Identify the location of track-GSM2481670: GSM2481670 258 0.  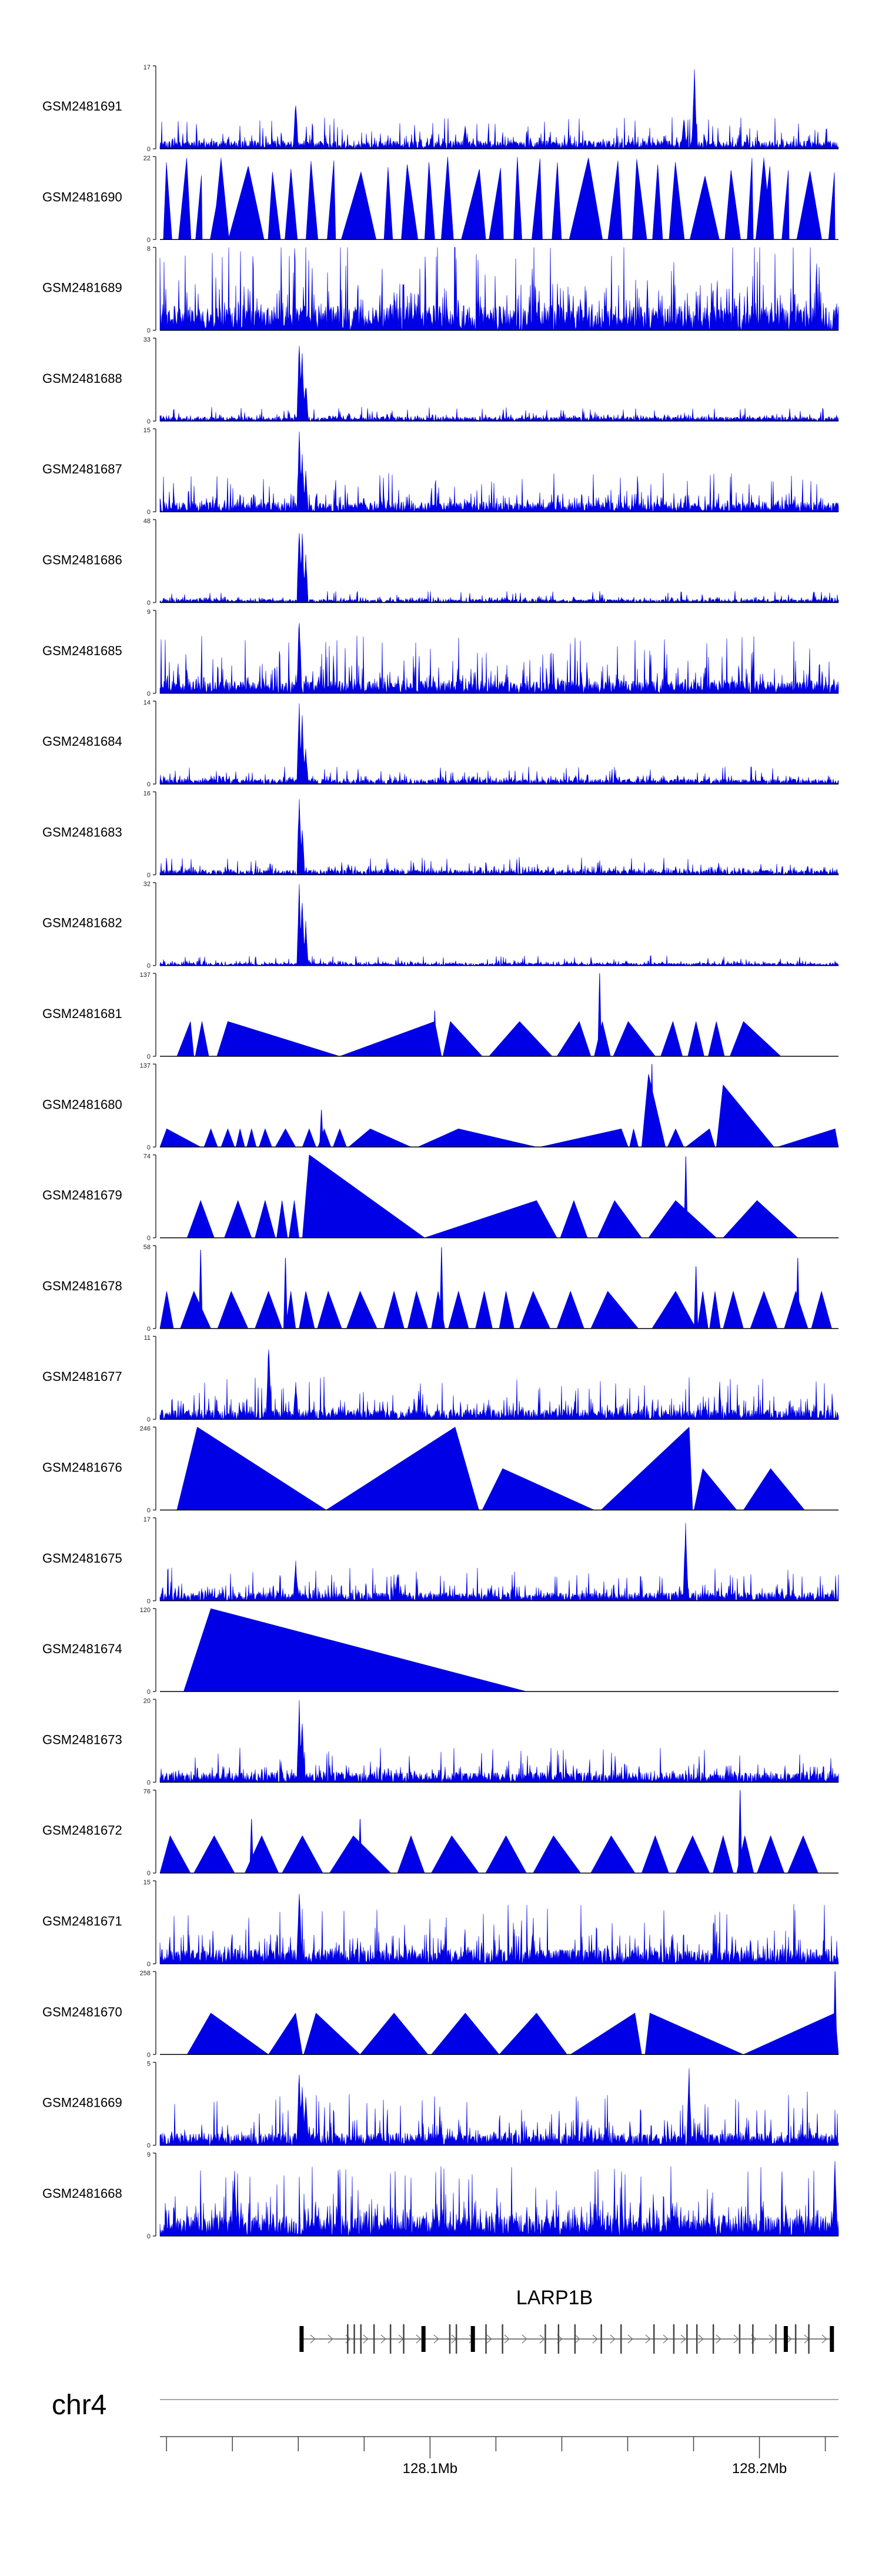
(440, 2014).